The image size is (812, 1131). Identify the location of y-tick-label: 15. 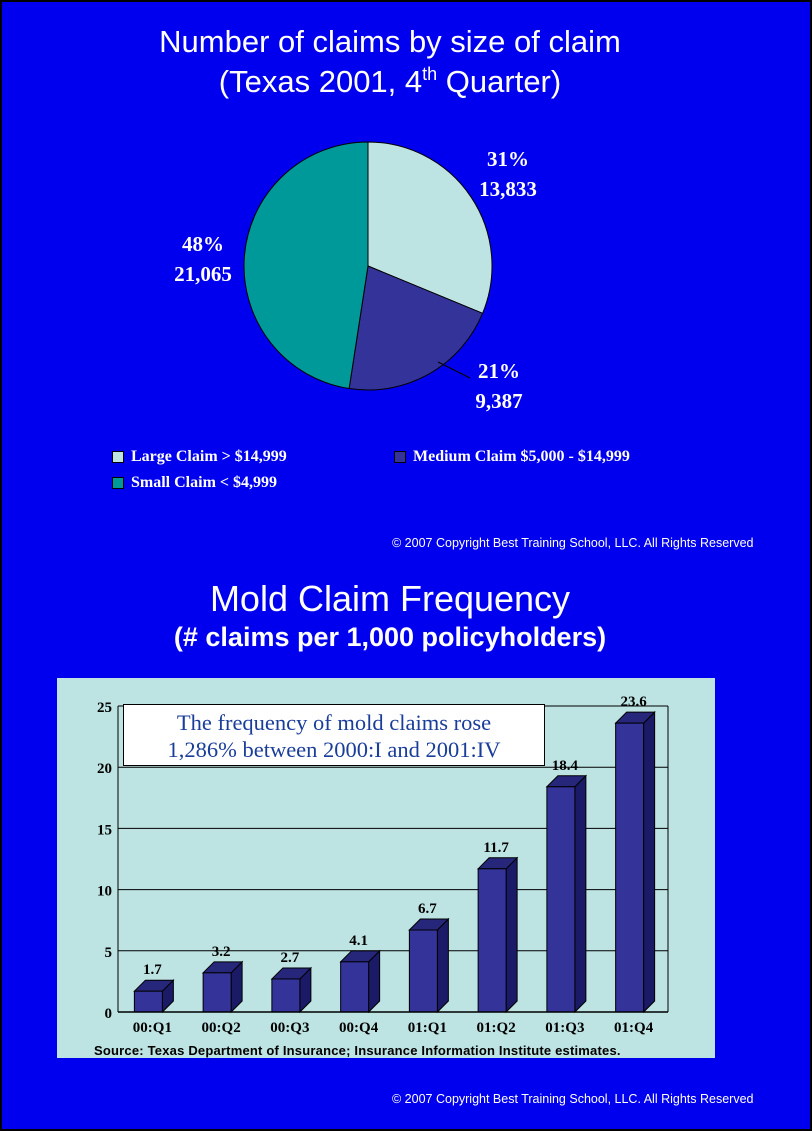
(104, 830).